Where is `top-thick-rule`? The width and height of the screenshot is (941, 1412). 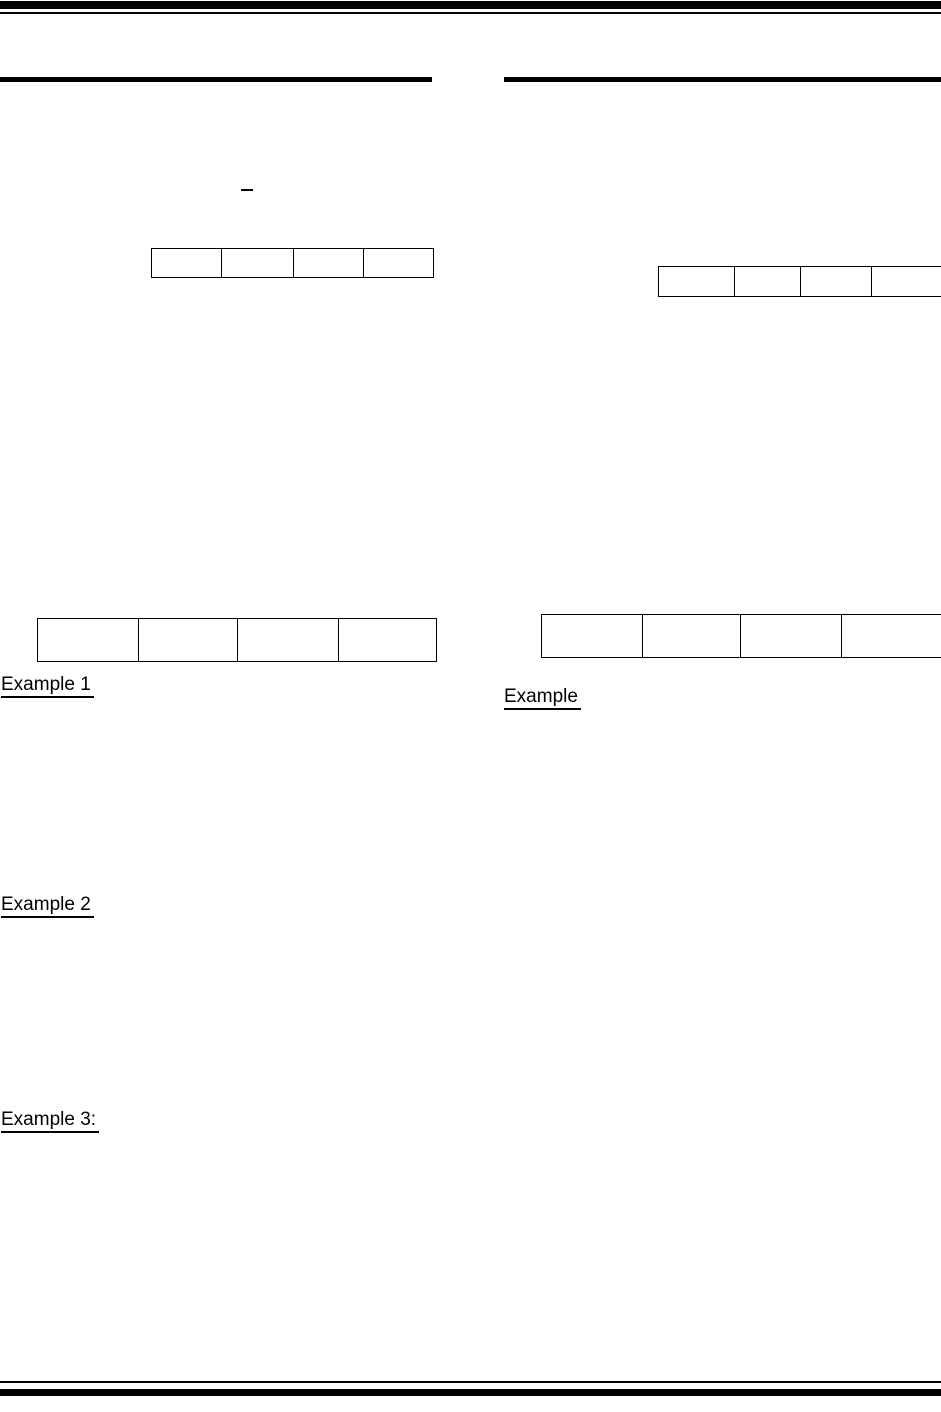 top-thick-rule is located at coordinates (470, 5).